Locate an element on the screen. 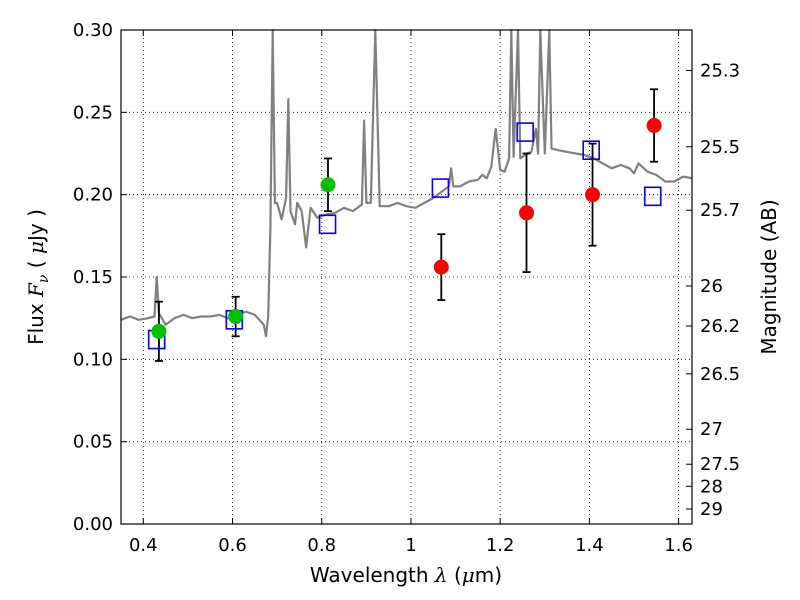 The image size is (800, 600). y2-axis-title: Magnitude (AB) is located at coordinates (769, 276).